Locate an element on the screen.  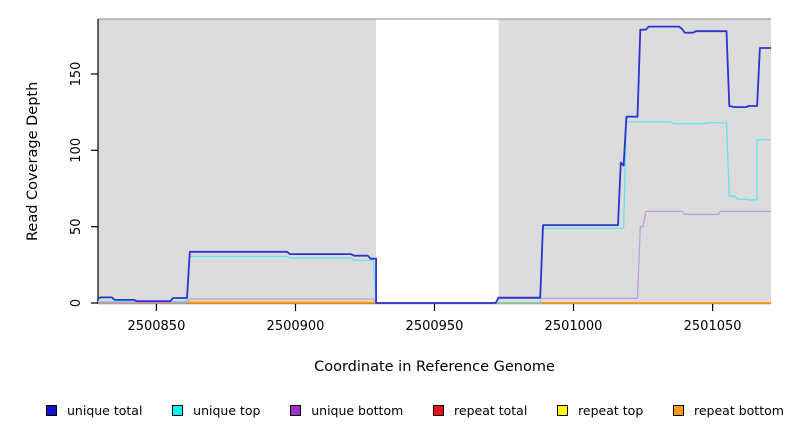
legend-swatch-unique-top is located at coordinates (178, 410).